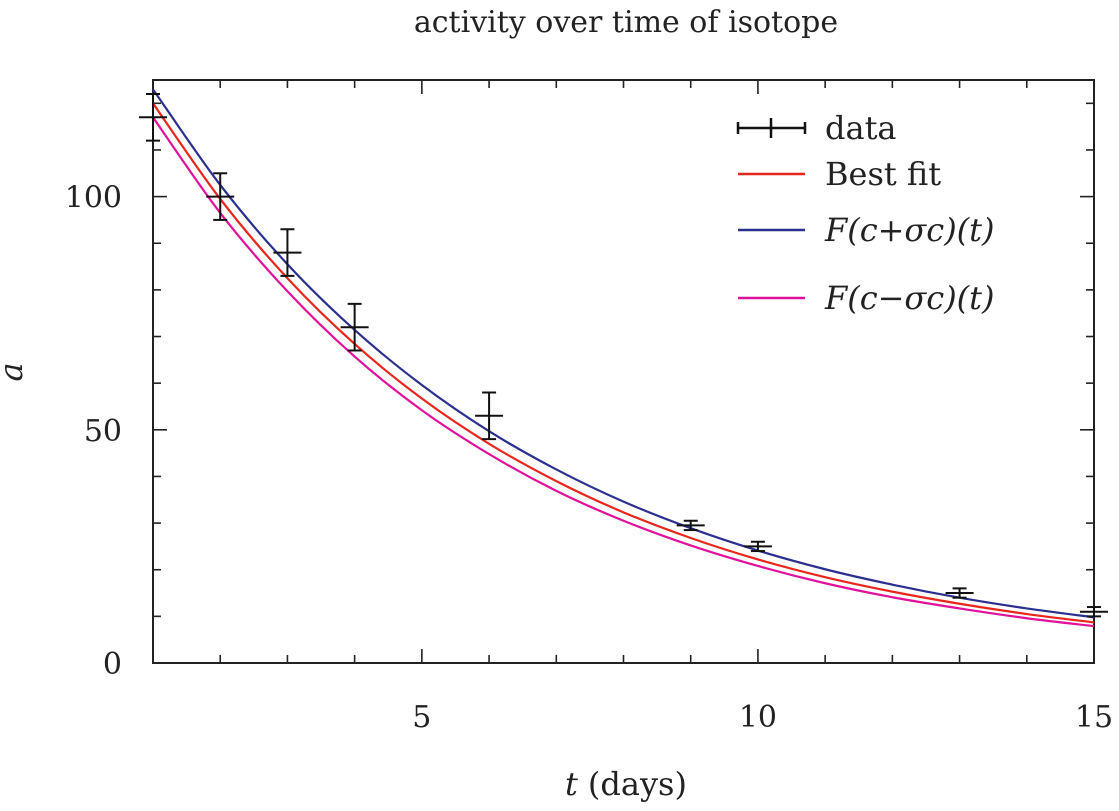 This screenshot has width=1119, height=811. Describe the element at coordinates (909, 298) in the screenshot. I see `legend-label-lower: F(c−σc)(t)` at that location.